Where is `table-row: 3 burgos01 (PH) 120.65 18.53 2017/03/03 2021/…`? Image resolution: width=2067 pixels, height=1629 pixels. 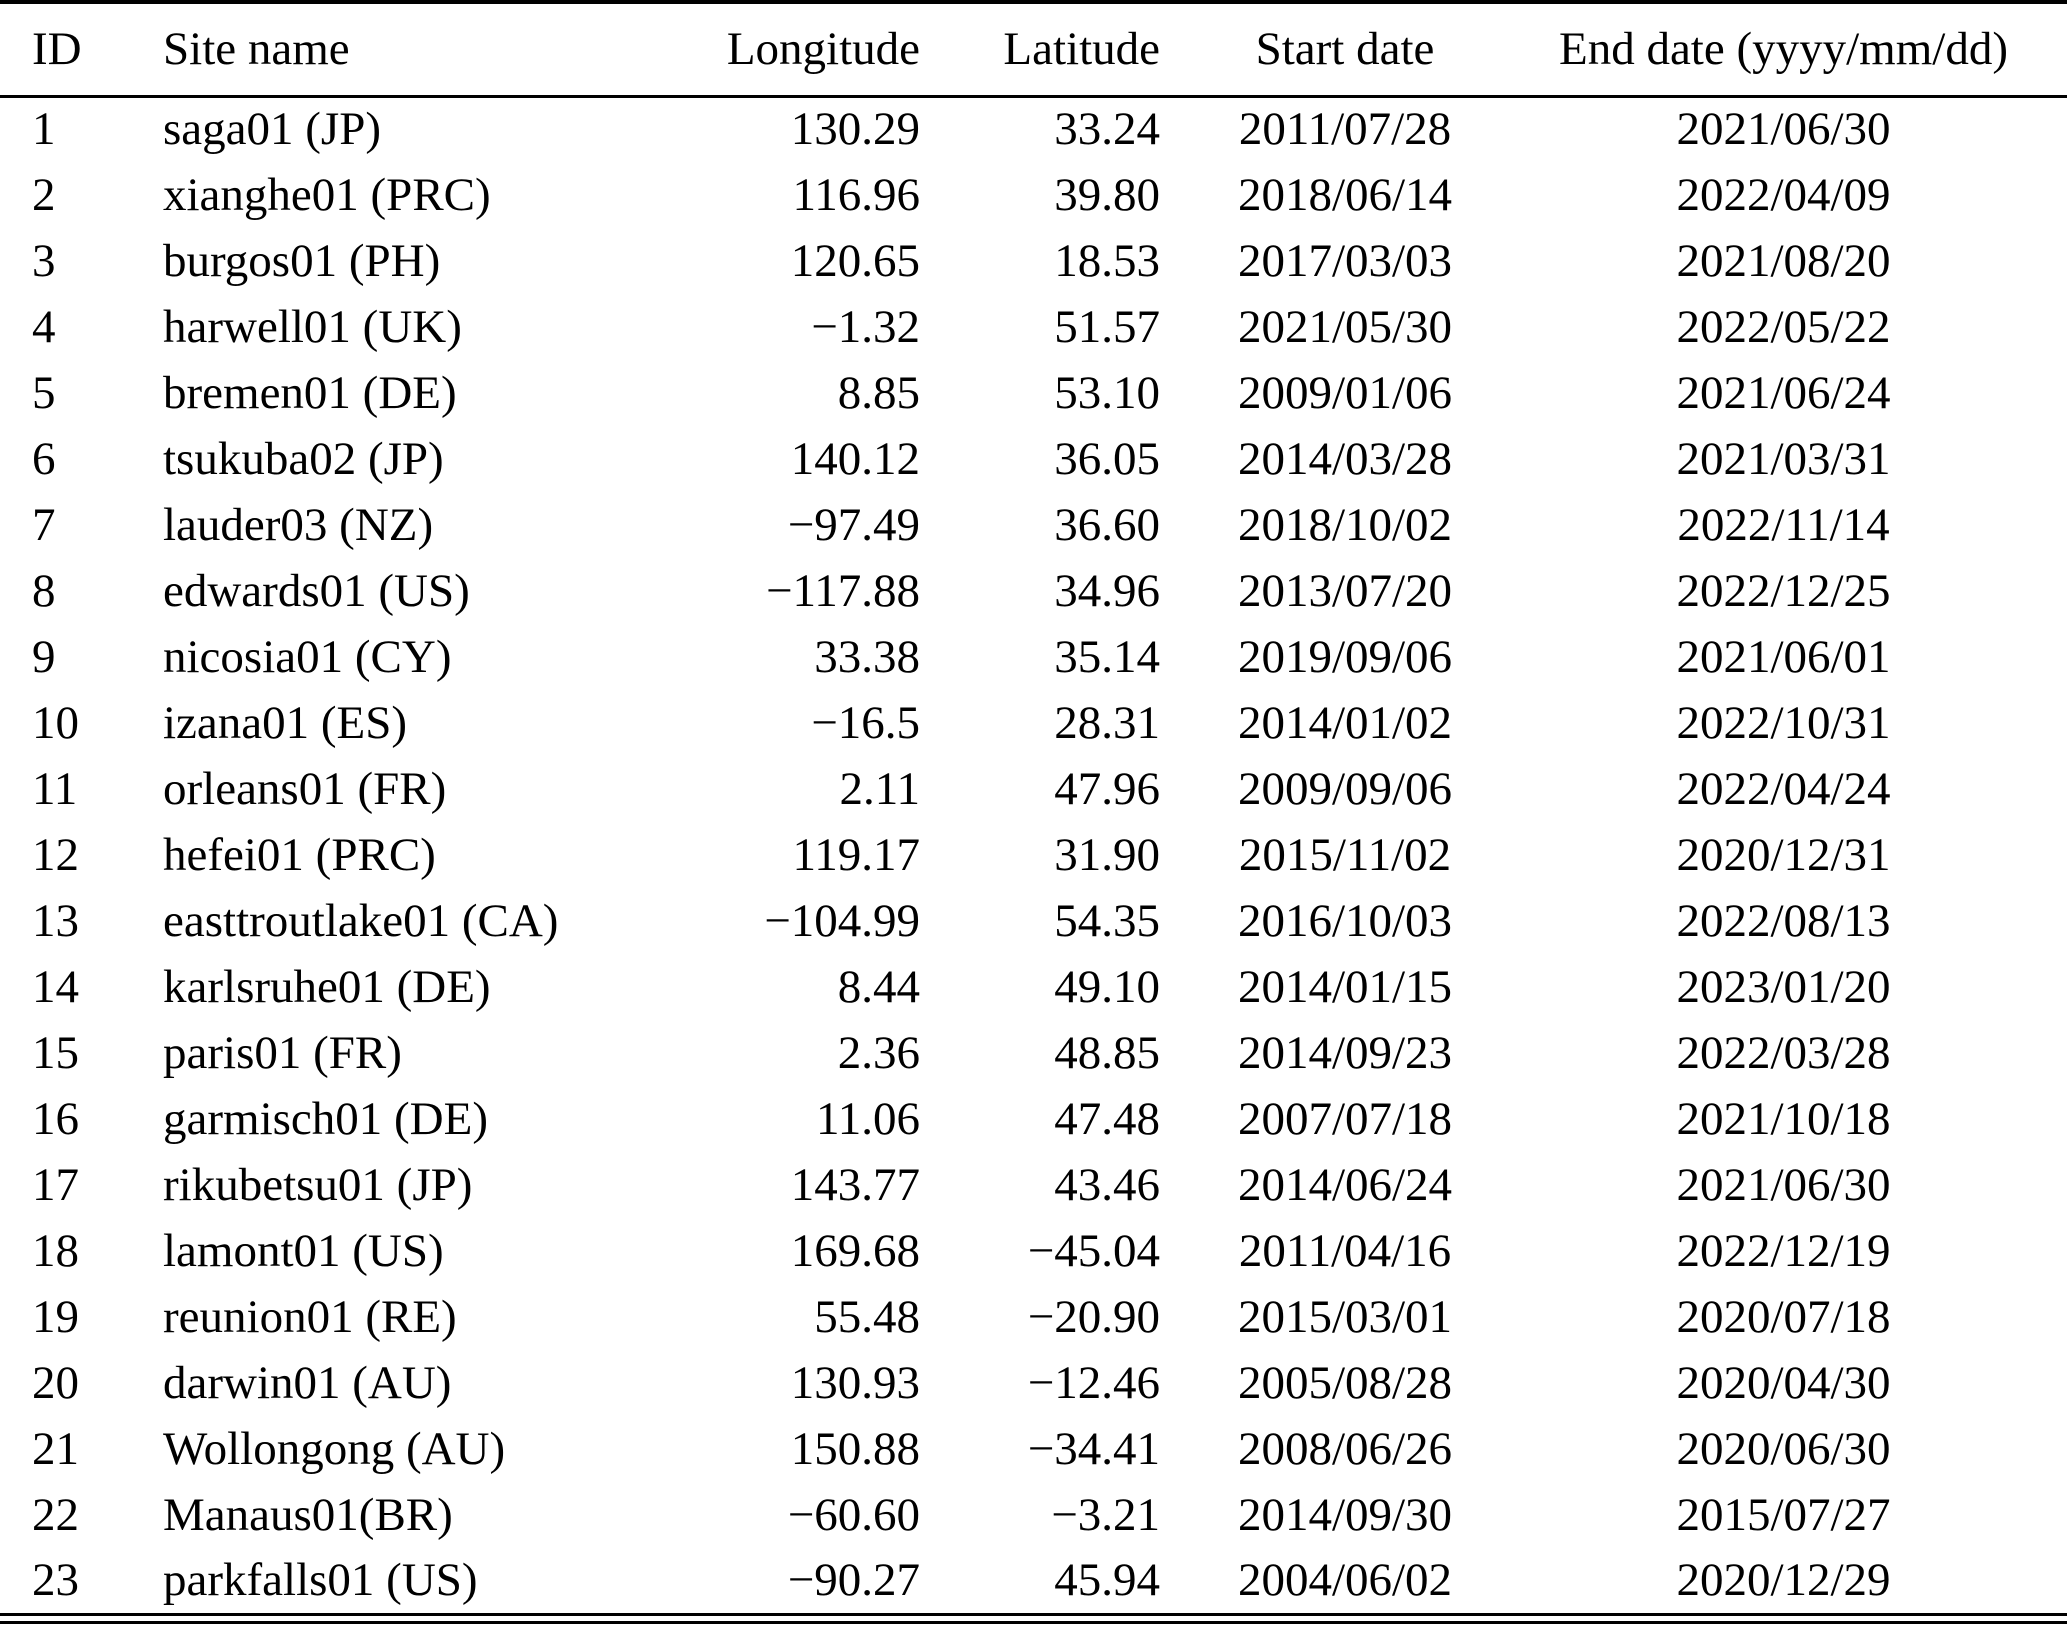 table-row: 3 burgos01 (PH) 120.65 18.53 2017/03/03 2021/… is located at coordinates (1033, 261).